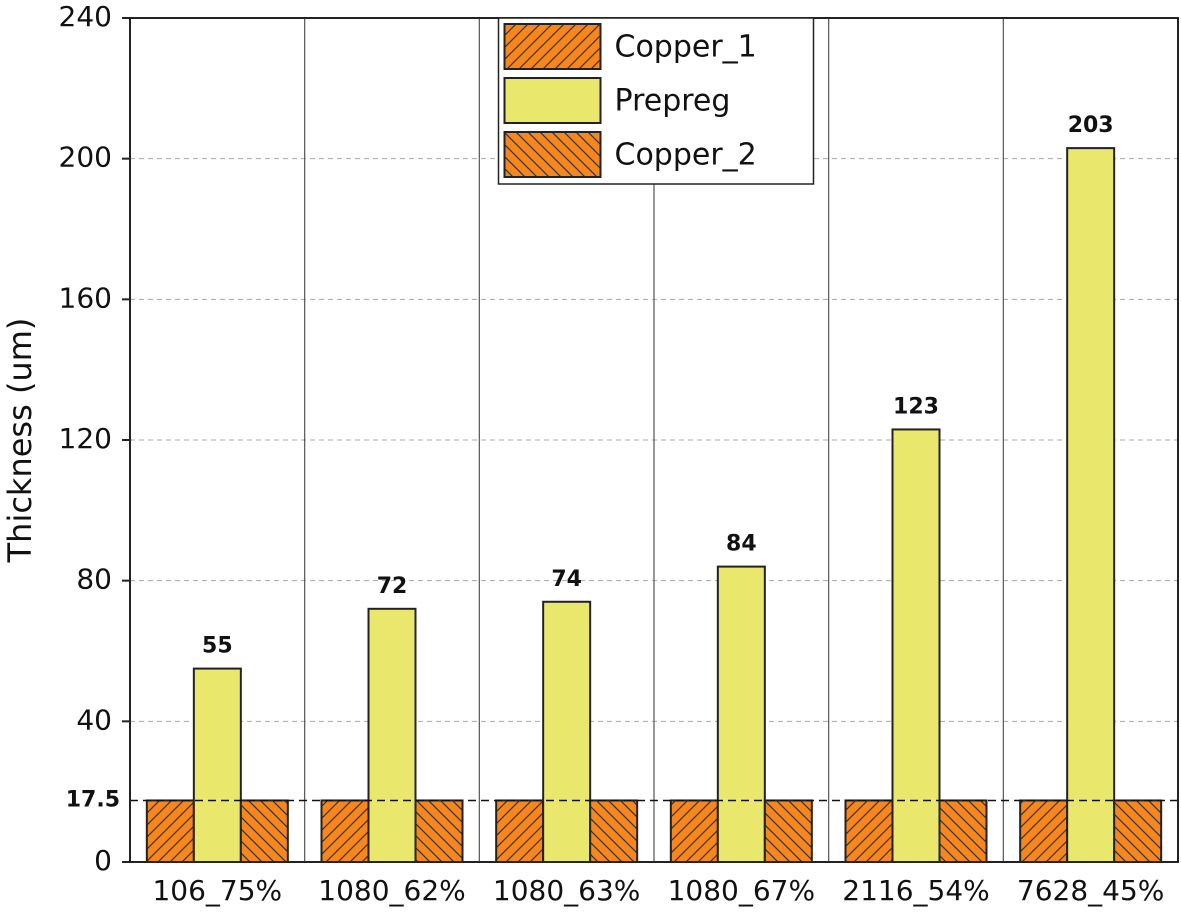 The height and width of the screenshot is (915, 1181). Describe the element at coordinates (85, 16) in the screenshot. I see `y-tick-label: 240` at that location.